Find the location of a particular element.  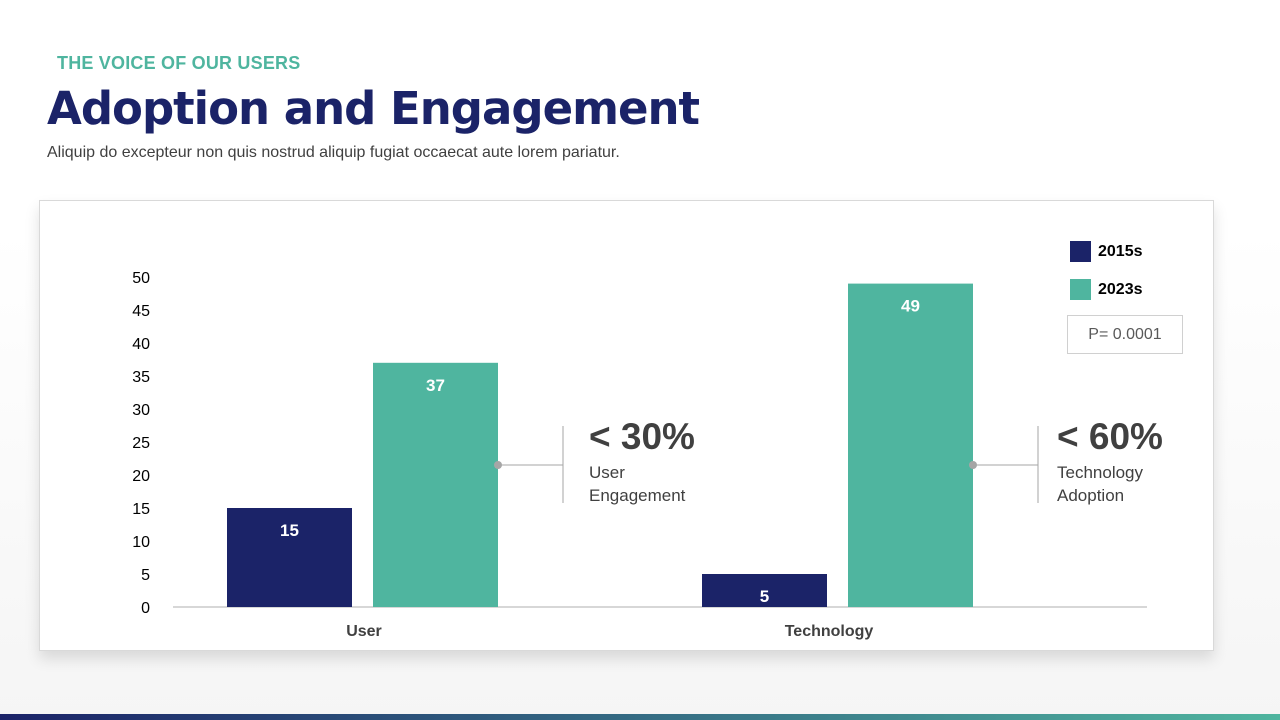

bottom-accent-bar is located at coordinates (640, 717).